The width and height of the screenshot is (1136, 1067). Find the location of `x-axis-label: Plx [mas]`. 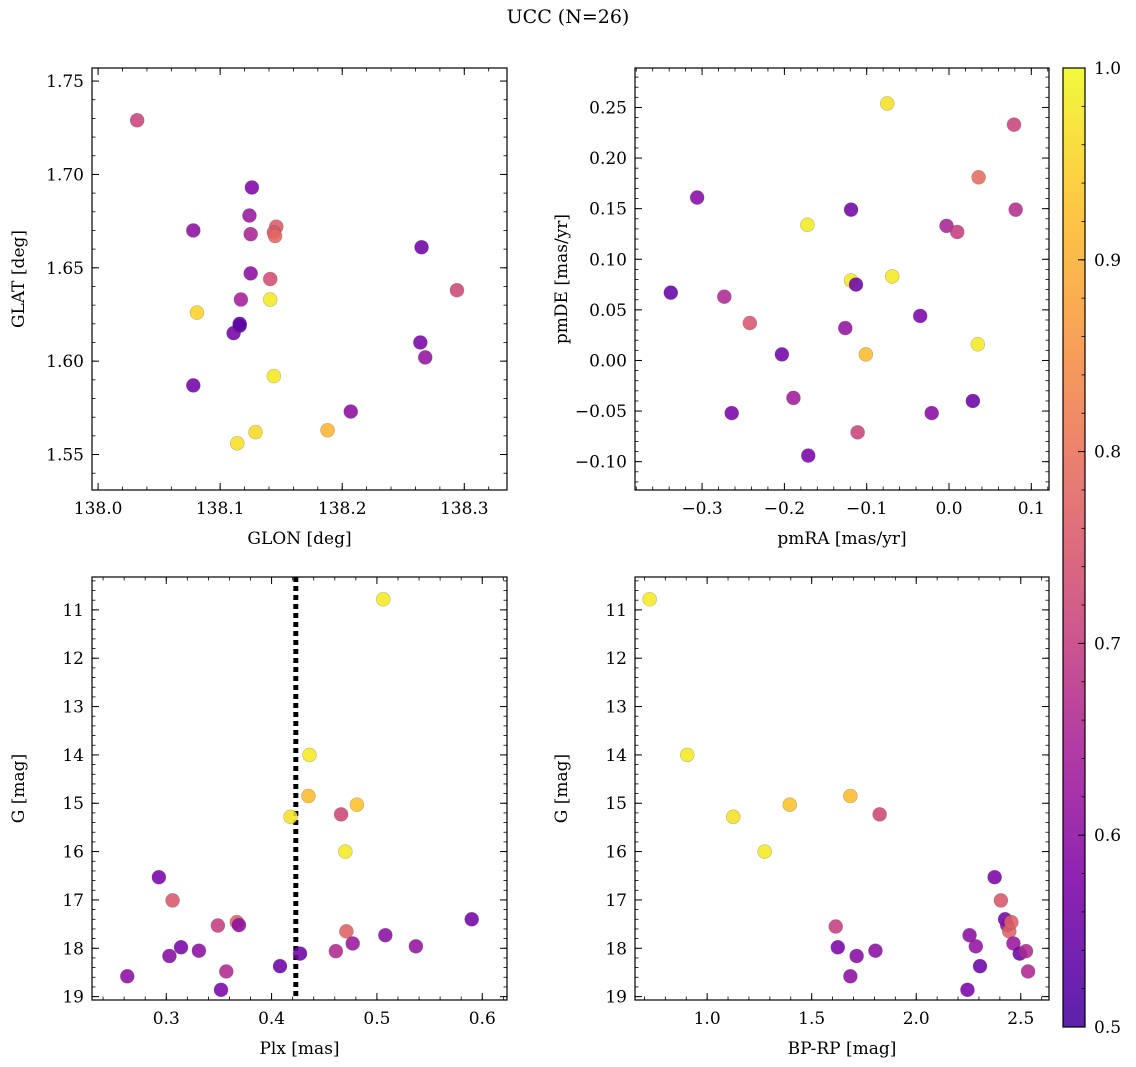

x-axis-label: Plx [mas] is located at coordinates (299, 1049).